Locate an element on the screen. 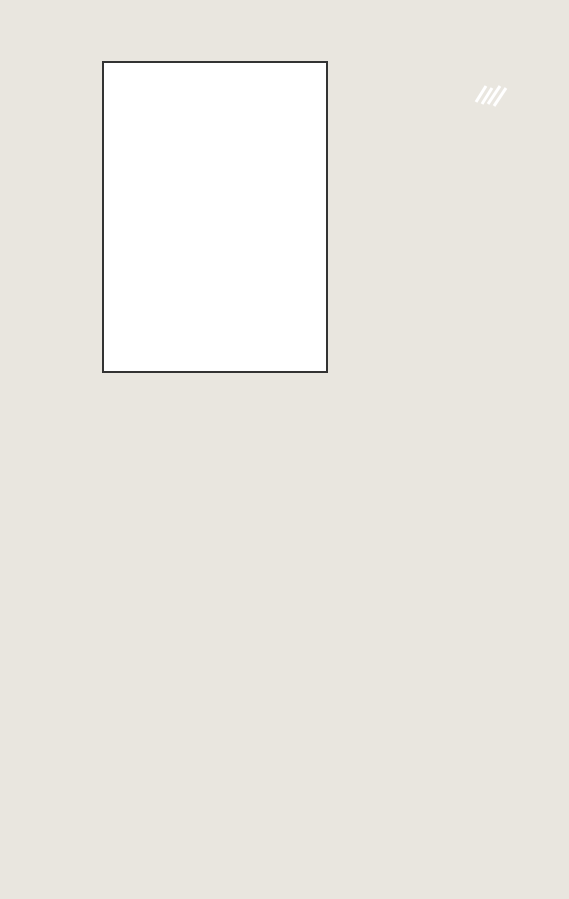 This screenshot has height=899, width=569. annotation-box is located at coordinates (215, 217).